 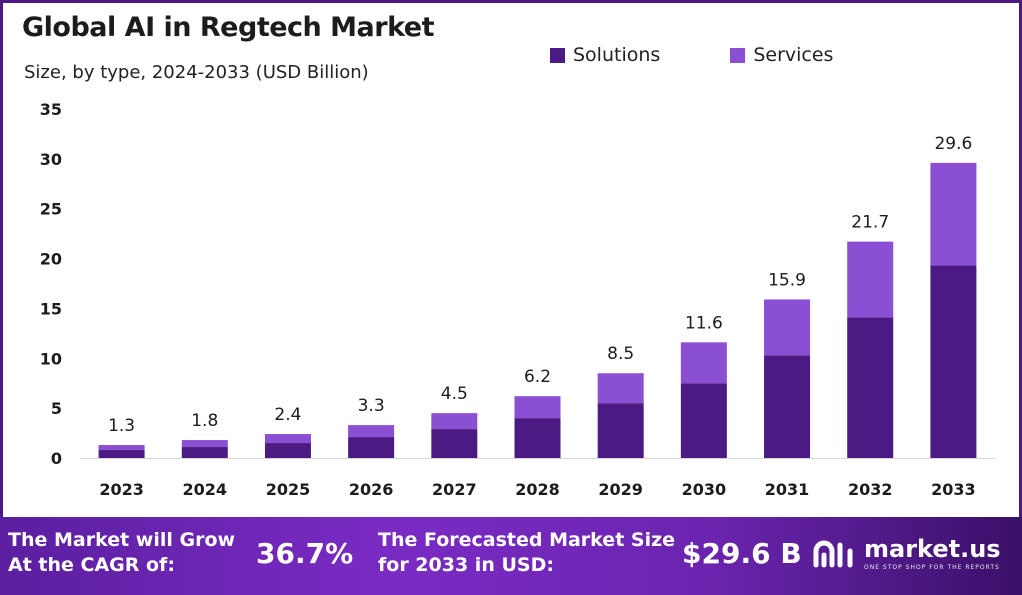 I want to click on bar-solutions-2030, so click(x=703, y=420).